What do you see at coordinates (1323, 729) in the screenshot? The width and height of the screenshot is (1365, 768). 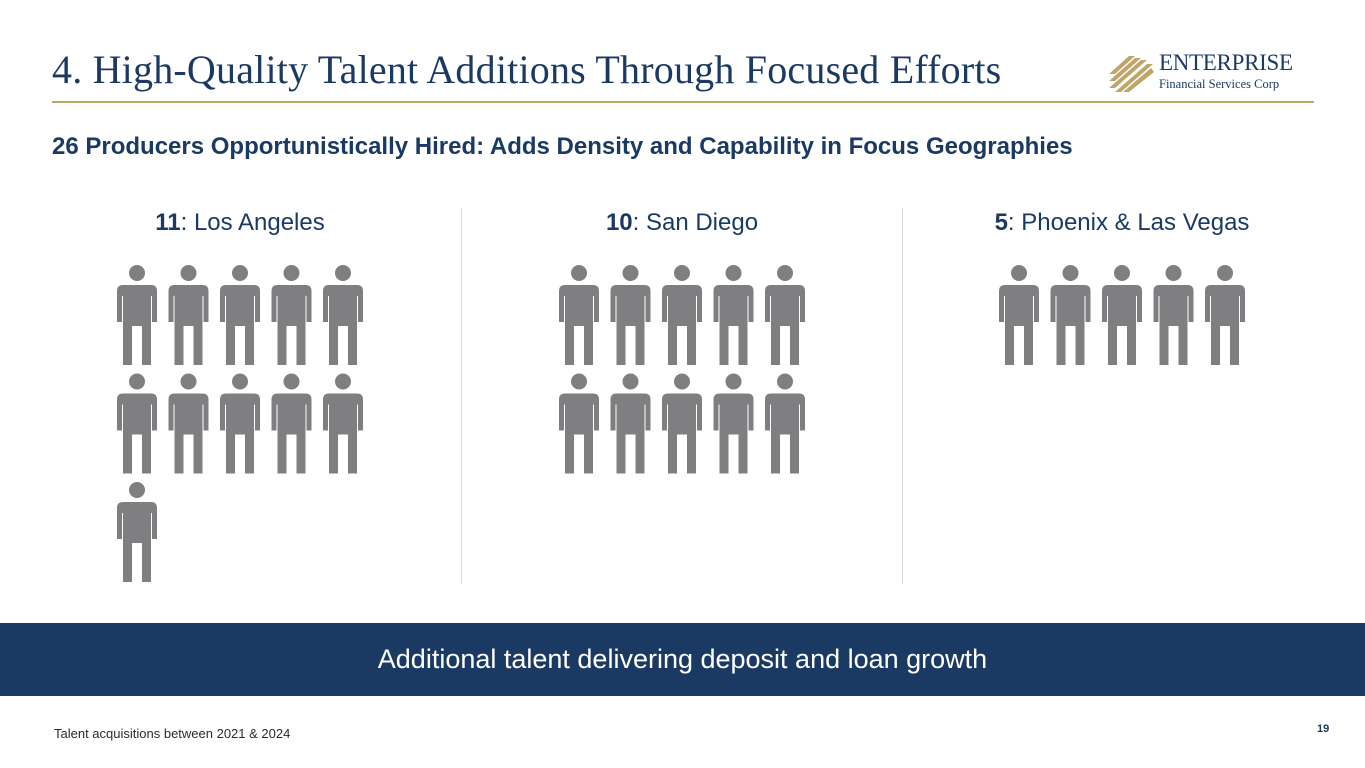 I see `page-number: 19` at bounding box center [1323, 729].